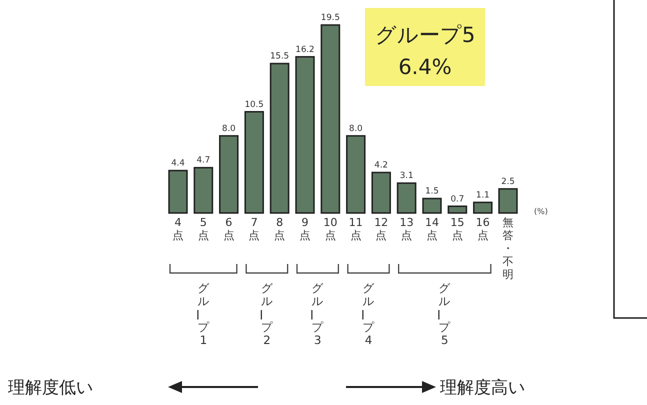  Describe the element at coordinates (425, 35) in the screenshot. I see `annotation: グループ5` at that location.